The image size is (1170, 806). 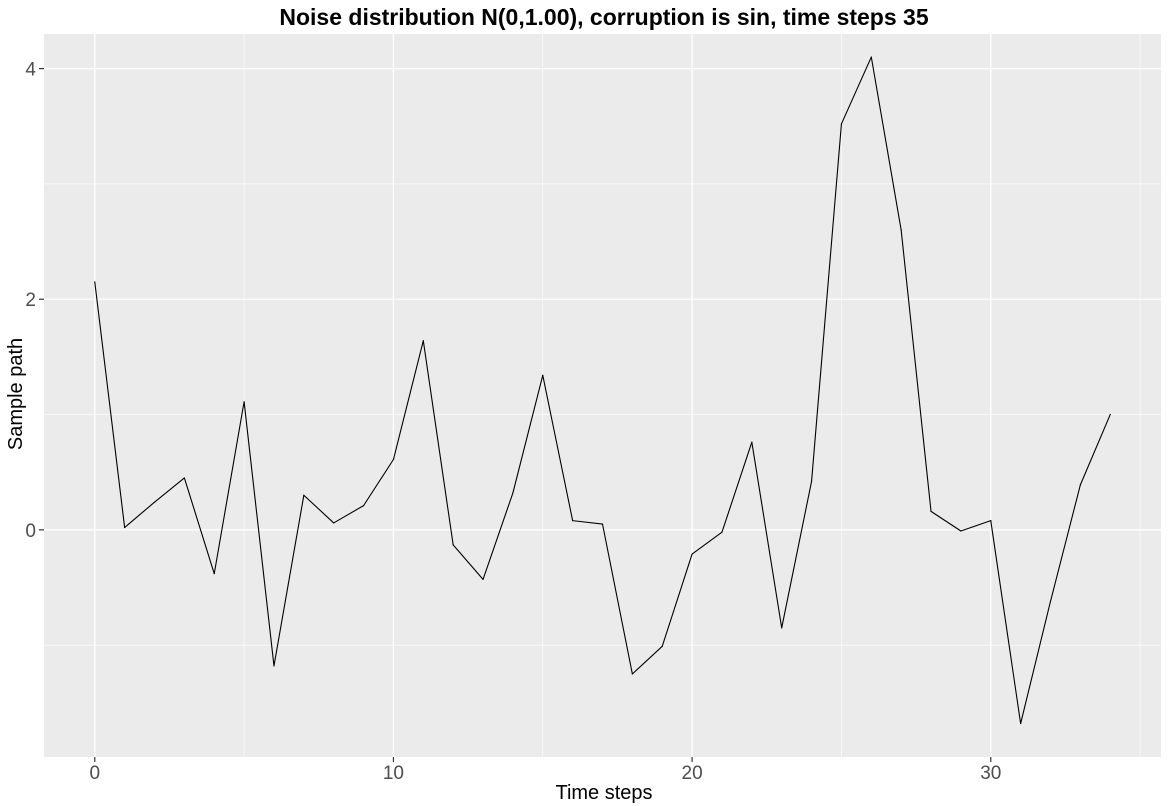 What do you see at coordinates (545, 770) in the screenshot?
I see `x-axis: 0 10 20 30` at bounding box center [545, 770].